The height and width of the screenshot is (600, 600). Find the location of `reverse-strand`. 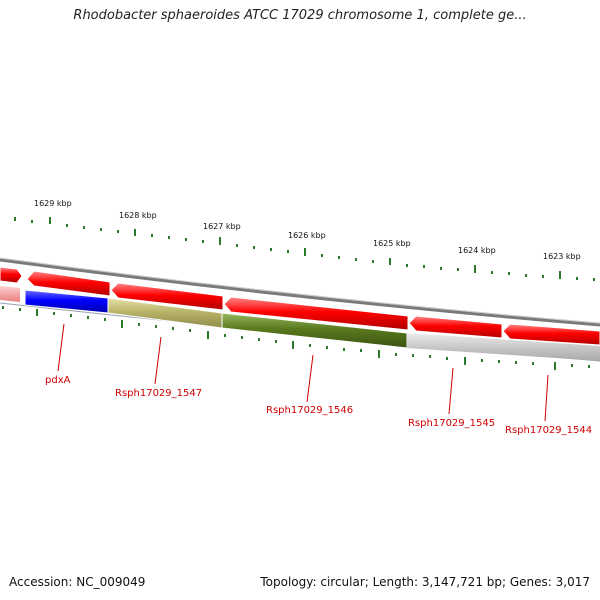

reverse-strand is located at coordinates (300, 323).